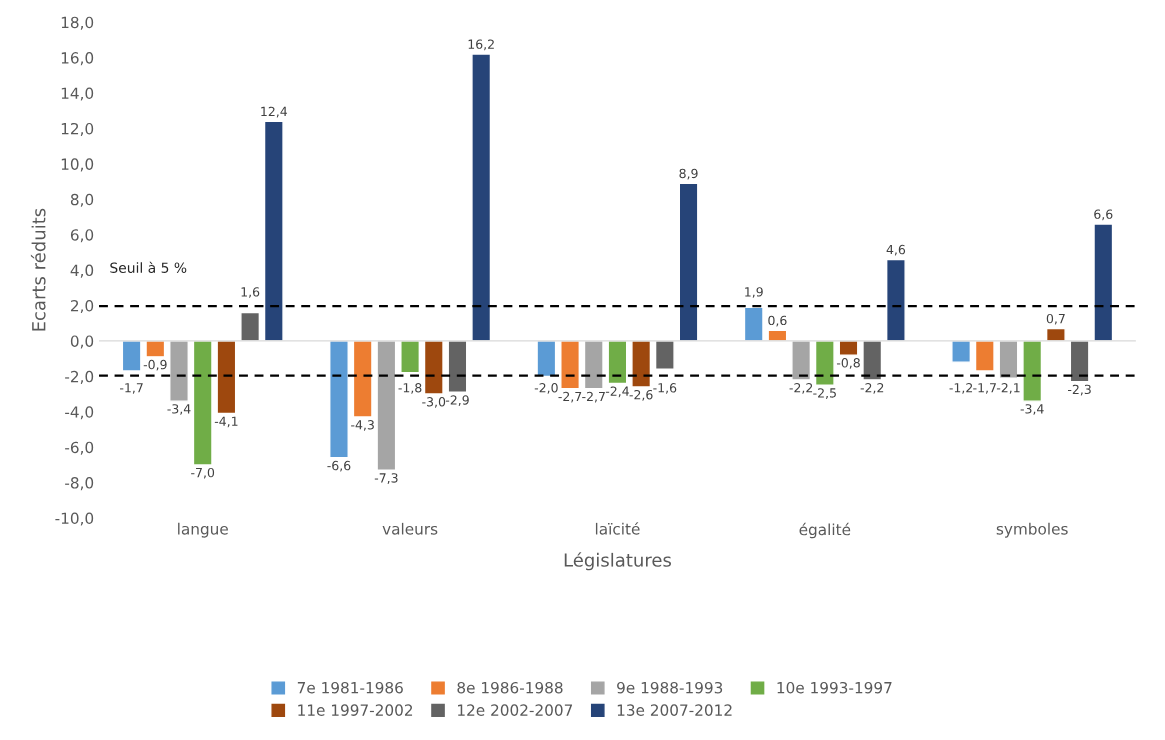 The width and height of the screenshot is (1165, 740). Describe the element at coordinates (834, 687) in the screenshot. I see `legend-label: 10e 1993-1997` at that location.